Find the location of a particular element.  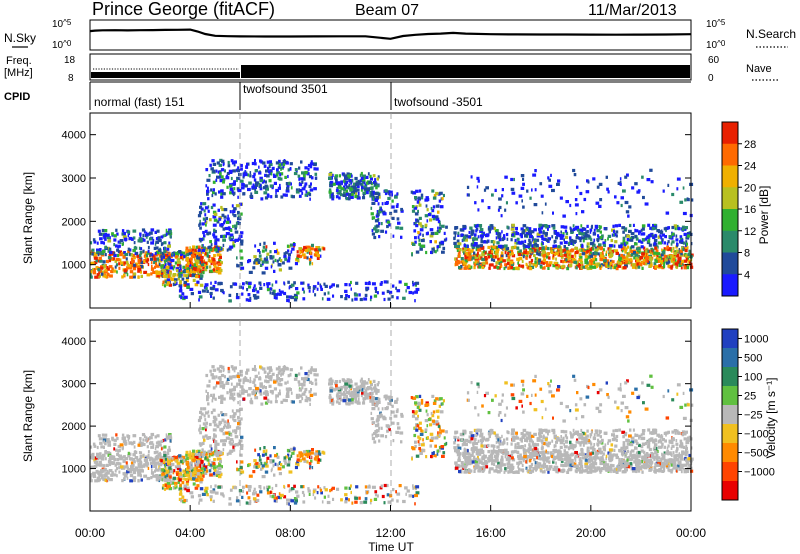

noise-tick-high-right: 10^5 is located at coordinates (716, 24).